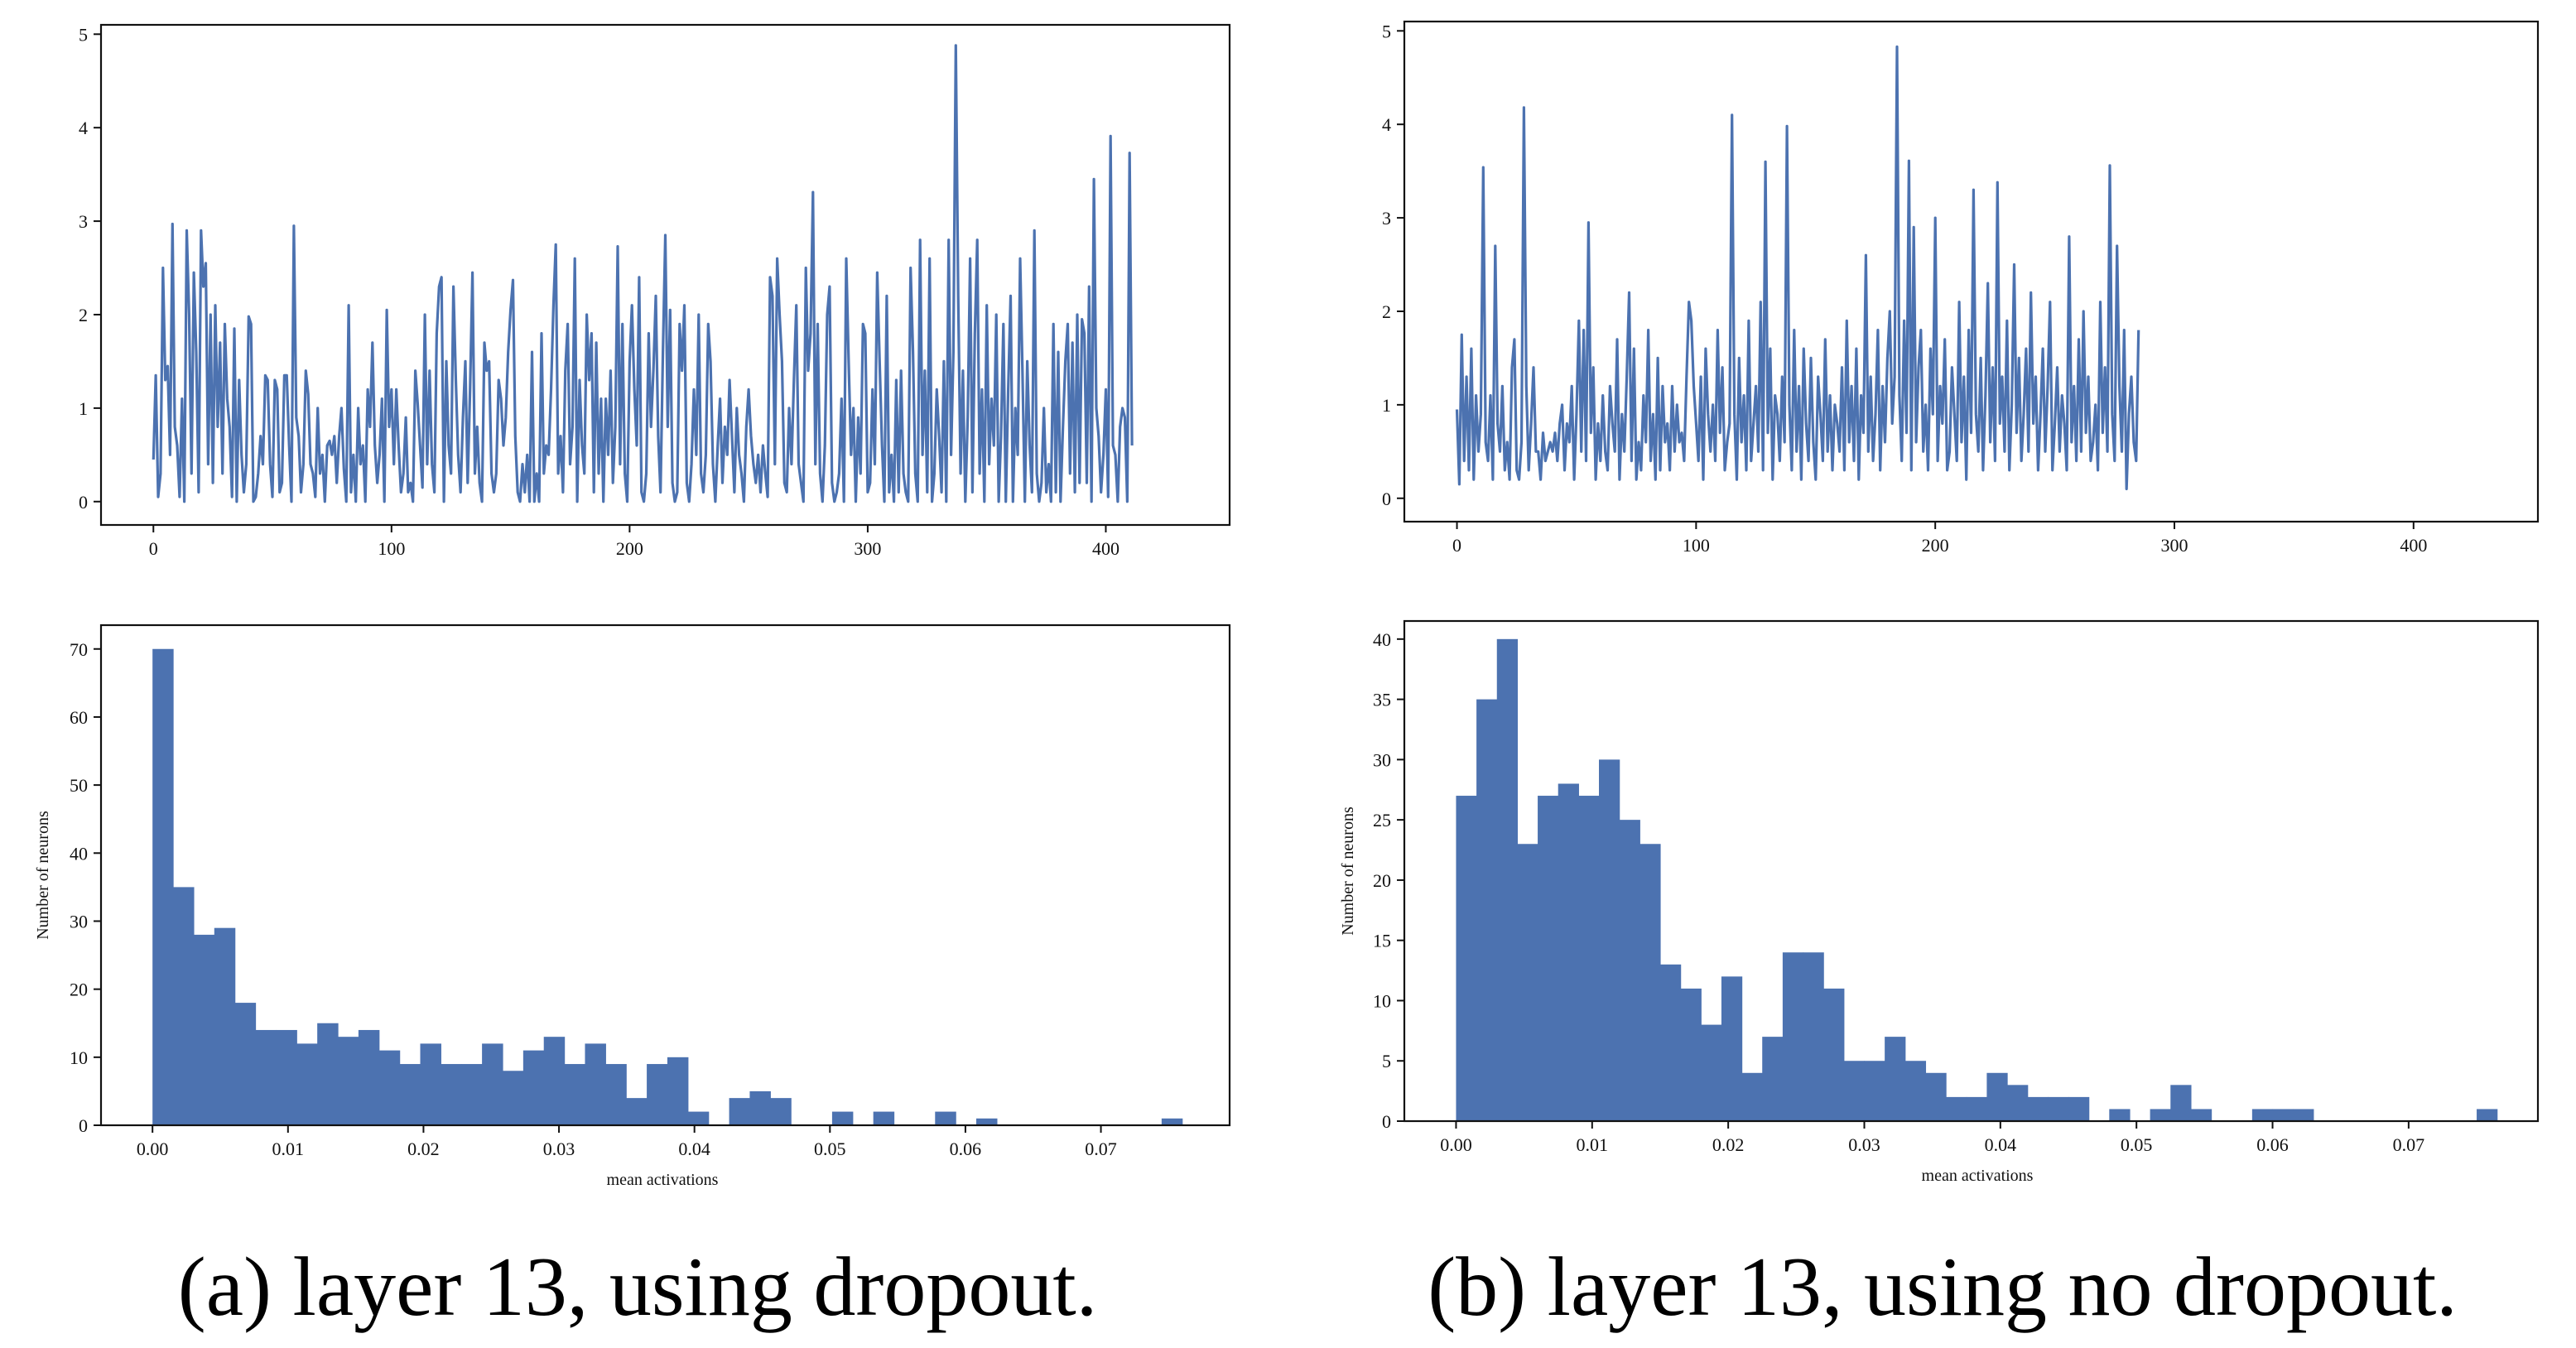 The width and height of the screenshot is (2576, 1348). Describe the element at coordinates (830, 1149) in the screenshot. I see `x-tick-label: 0.05` at that location.